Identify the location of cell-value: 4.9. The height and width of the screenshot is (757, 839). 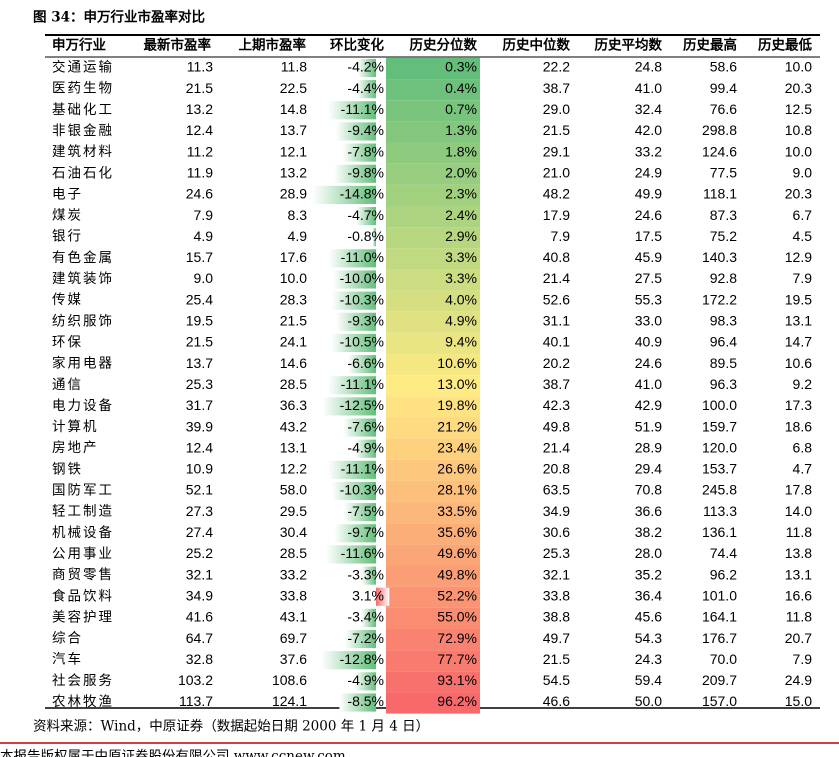
(298, 236).